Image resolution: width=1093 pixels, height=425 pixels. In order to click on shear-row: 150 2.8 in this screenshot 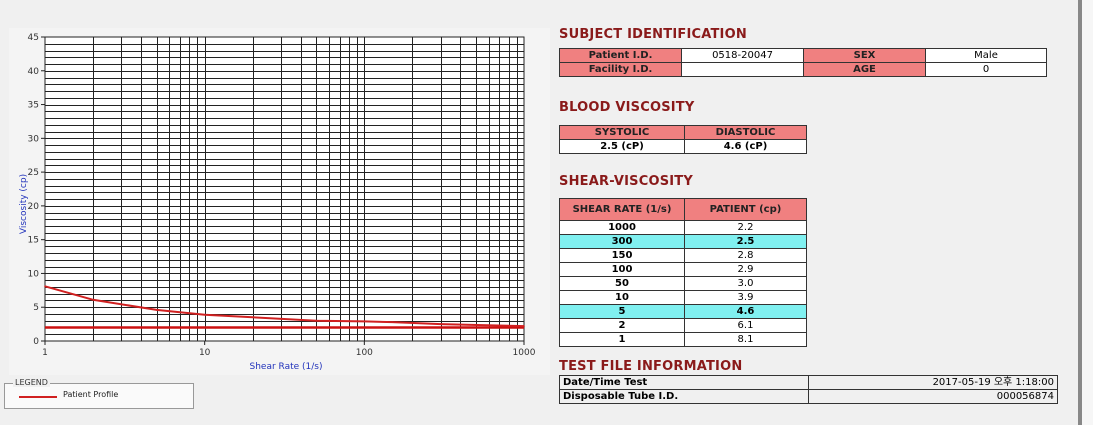, I will do `click(683, 255)`.